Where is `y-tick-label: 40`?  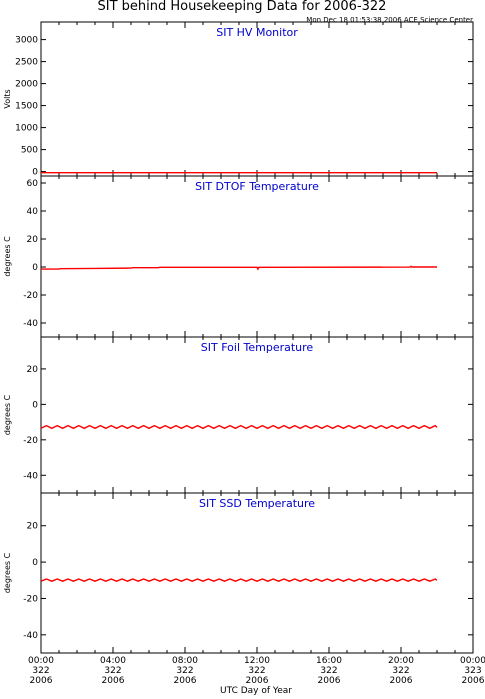
y-tick-label: 40 is located at coordinates (33, 212).